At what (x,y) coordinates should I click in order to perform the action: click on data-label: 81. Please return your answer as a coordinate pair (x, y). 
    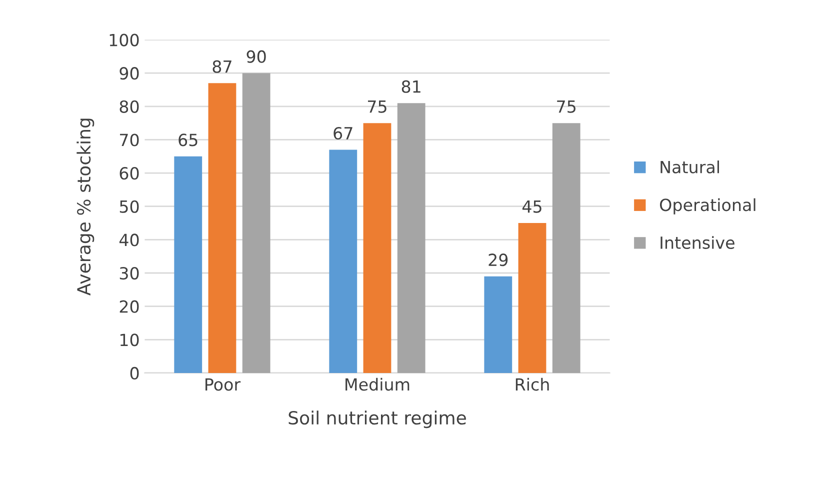
    Looking at the image, I should click on (411, 86).